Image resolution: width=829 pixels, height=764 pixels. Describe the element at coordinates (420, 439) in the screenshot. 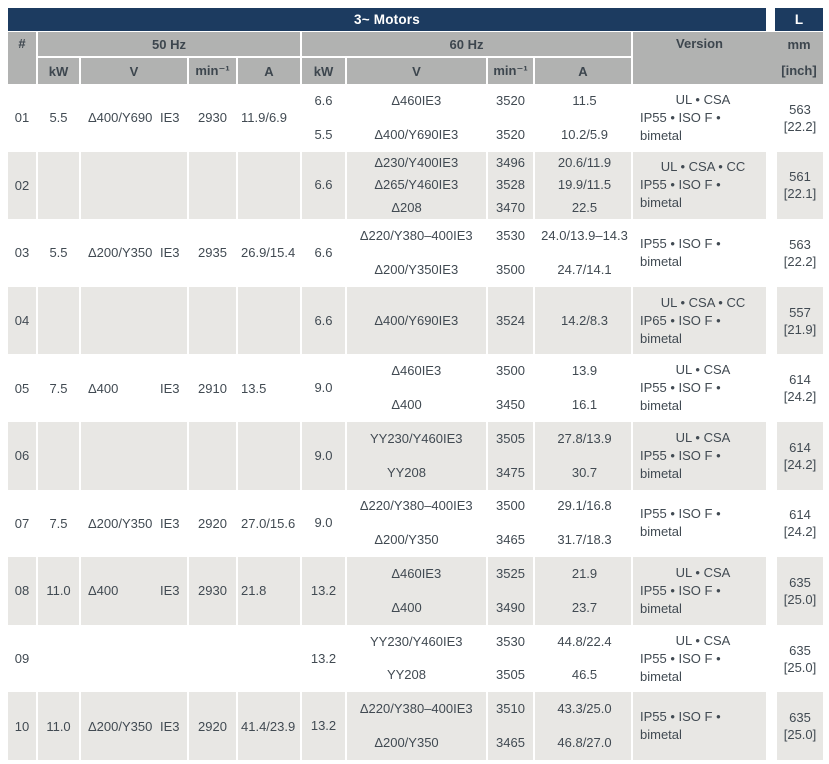

I see `voltage-line-60hz: YY230/Y460 IE3` at that location.